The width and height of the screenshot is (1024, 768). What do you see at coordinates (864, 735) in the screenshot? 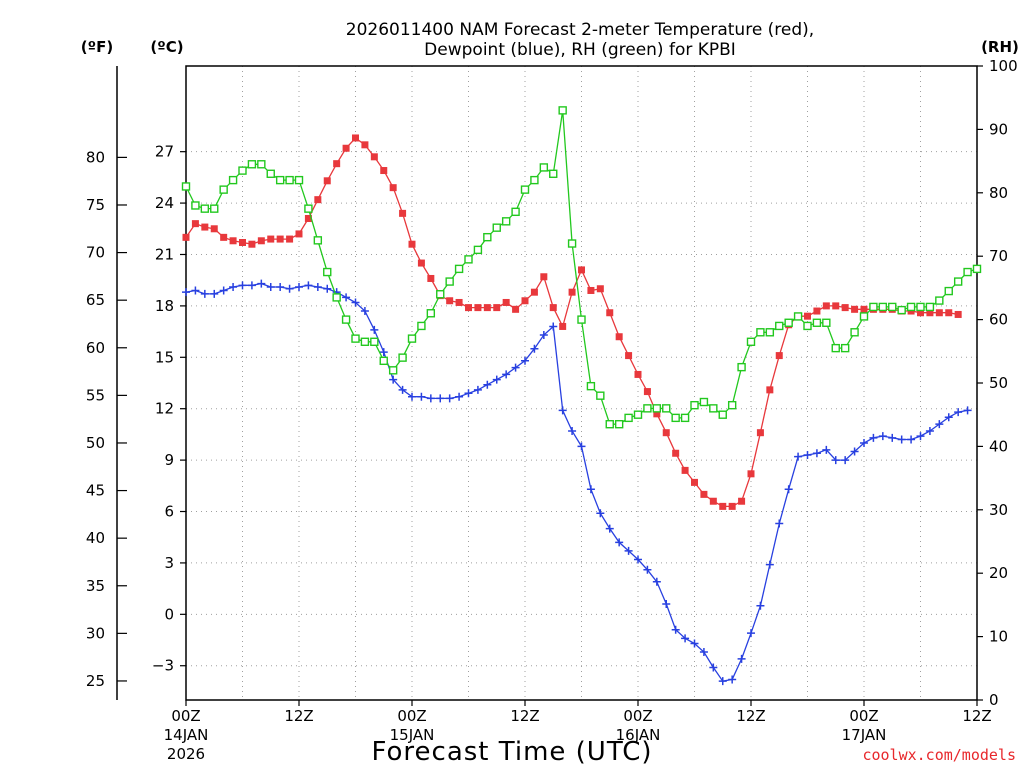
I see `time-tick-label: 17JAN` at bounding box center [864, 735].